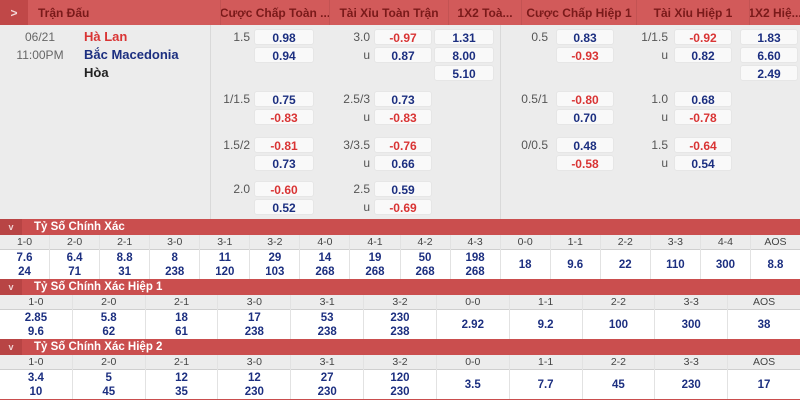 This screenshot has width=800, height=400. Describe the element at coordinates (325, 257) in the screenshot. I see `score-odds-cell: 14` at that location.